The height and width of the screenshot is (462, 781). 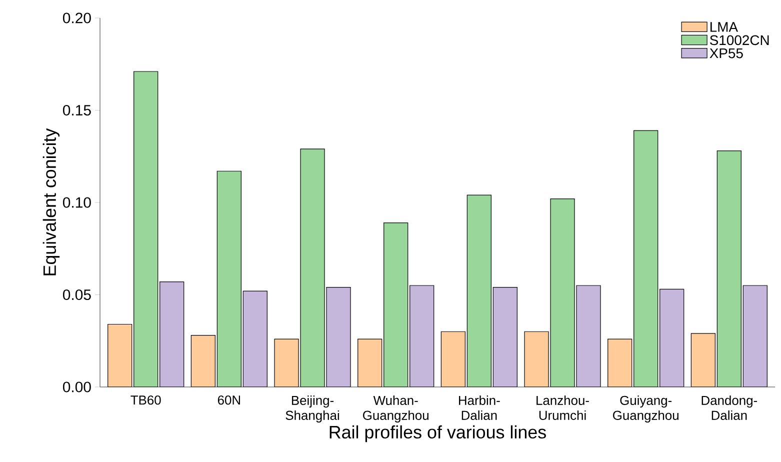 What do you see at coordinates (562, 408) in the screenshot?
I see `x-tick-label: Lanzhou-Urumchi` at bounding box center [562, 408].